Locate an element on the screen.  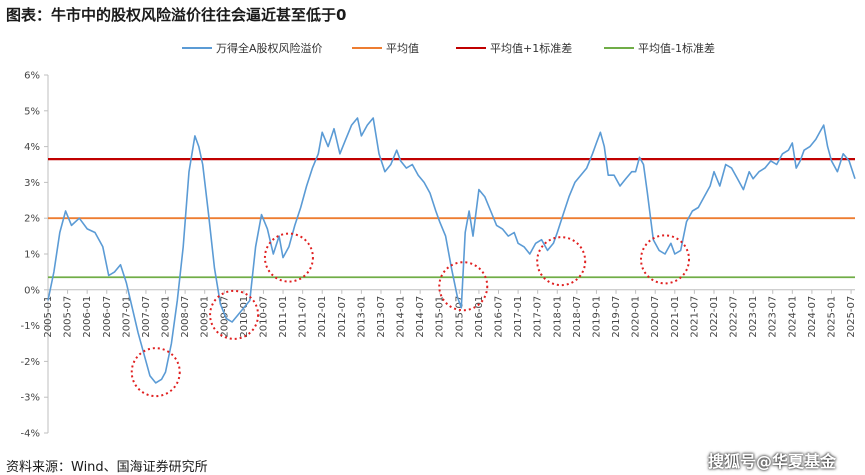
x-tick-label: 2006-01 is located at coordinates (87, 317).